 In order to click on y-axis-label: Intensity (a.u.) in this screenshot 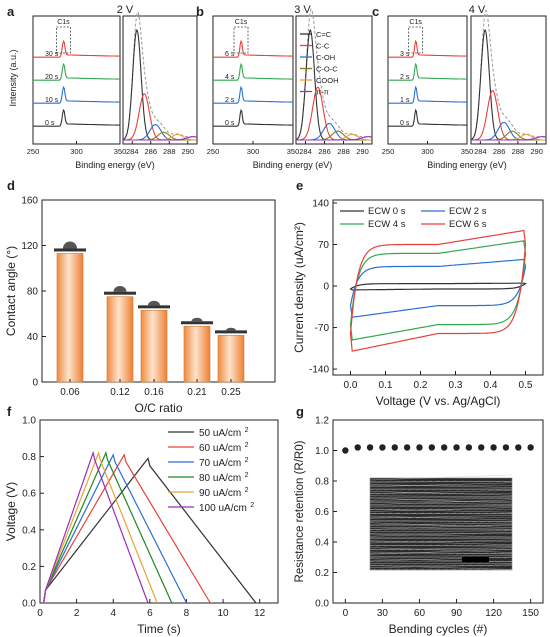, I will do `click(13, 77)`.